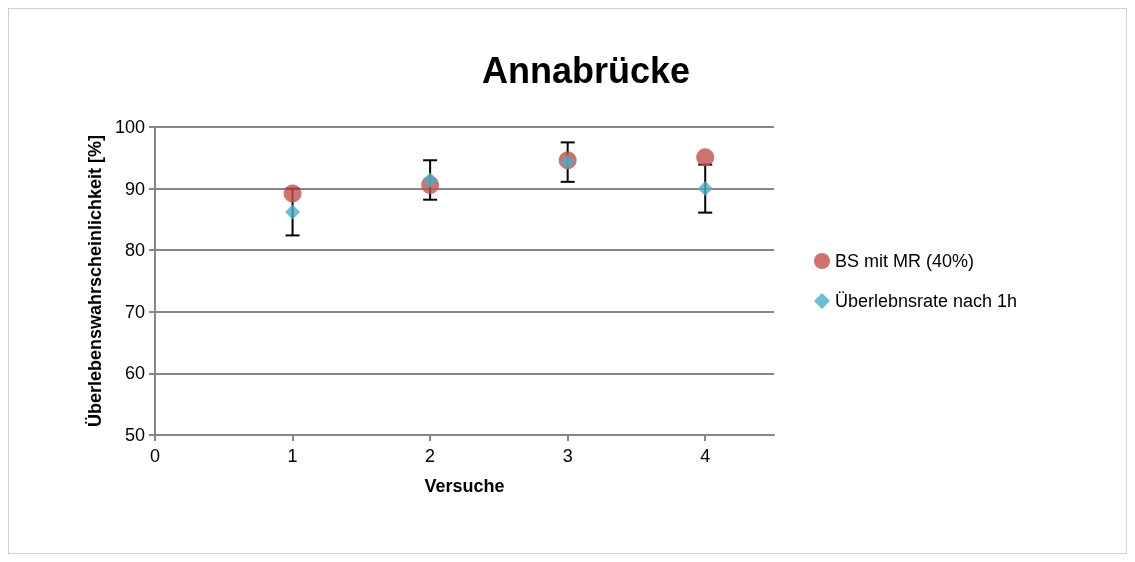 The height and width of the screenshot is (562, 1135). What do you see at coordinates (134, 311) in the screenshot?
I see `y-tick-label: 70` at bounding box center [134, 311].